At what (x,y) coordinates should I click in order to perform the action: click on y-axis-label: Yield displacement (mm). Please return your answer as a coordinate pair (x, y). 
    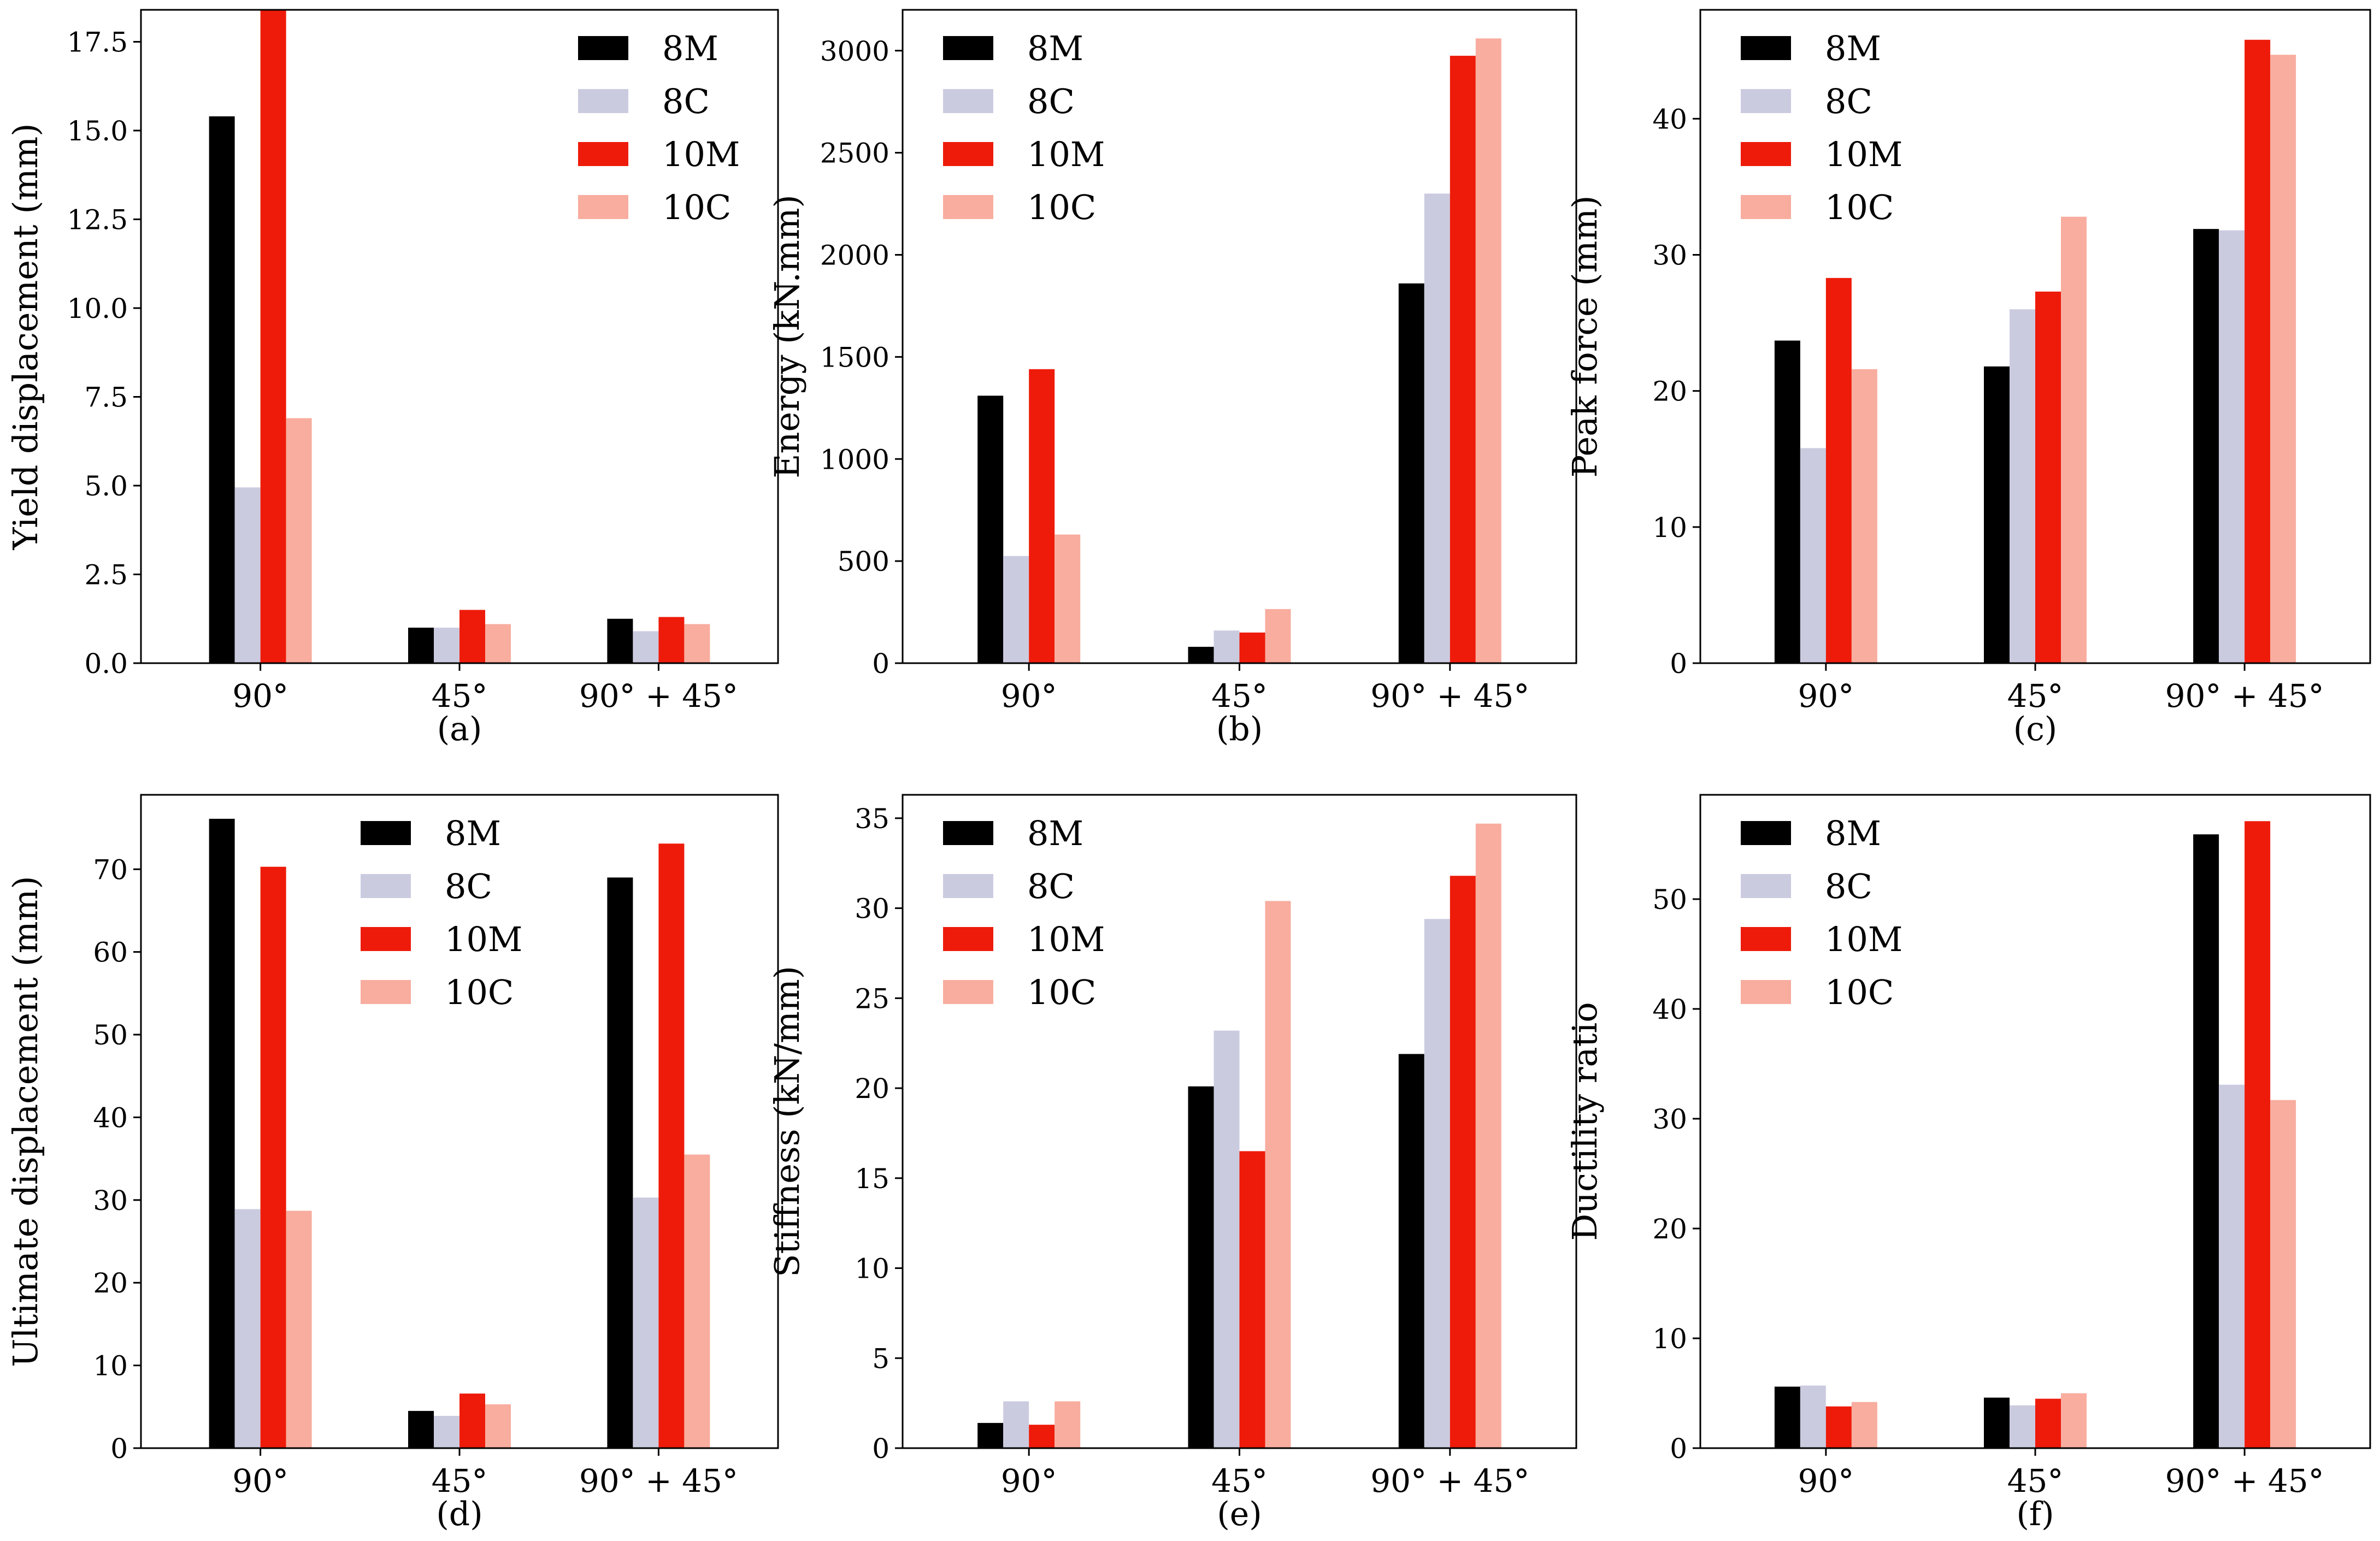
    Looking at the image, I should click on (25, 337).